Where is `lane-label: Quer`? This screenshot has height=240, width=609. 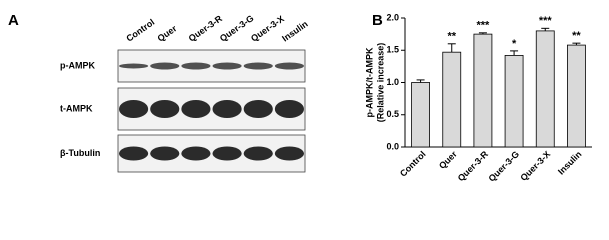 lane-label: Quer is located at coordinates (167, 33).